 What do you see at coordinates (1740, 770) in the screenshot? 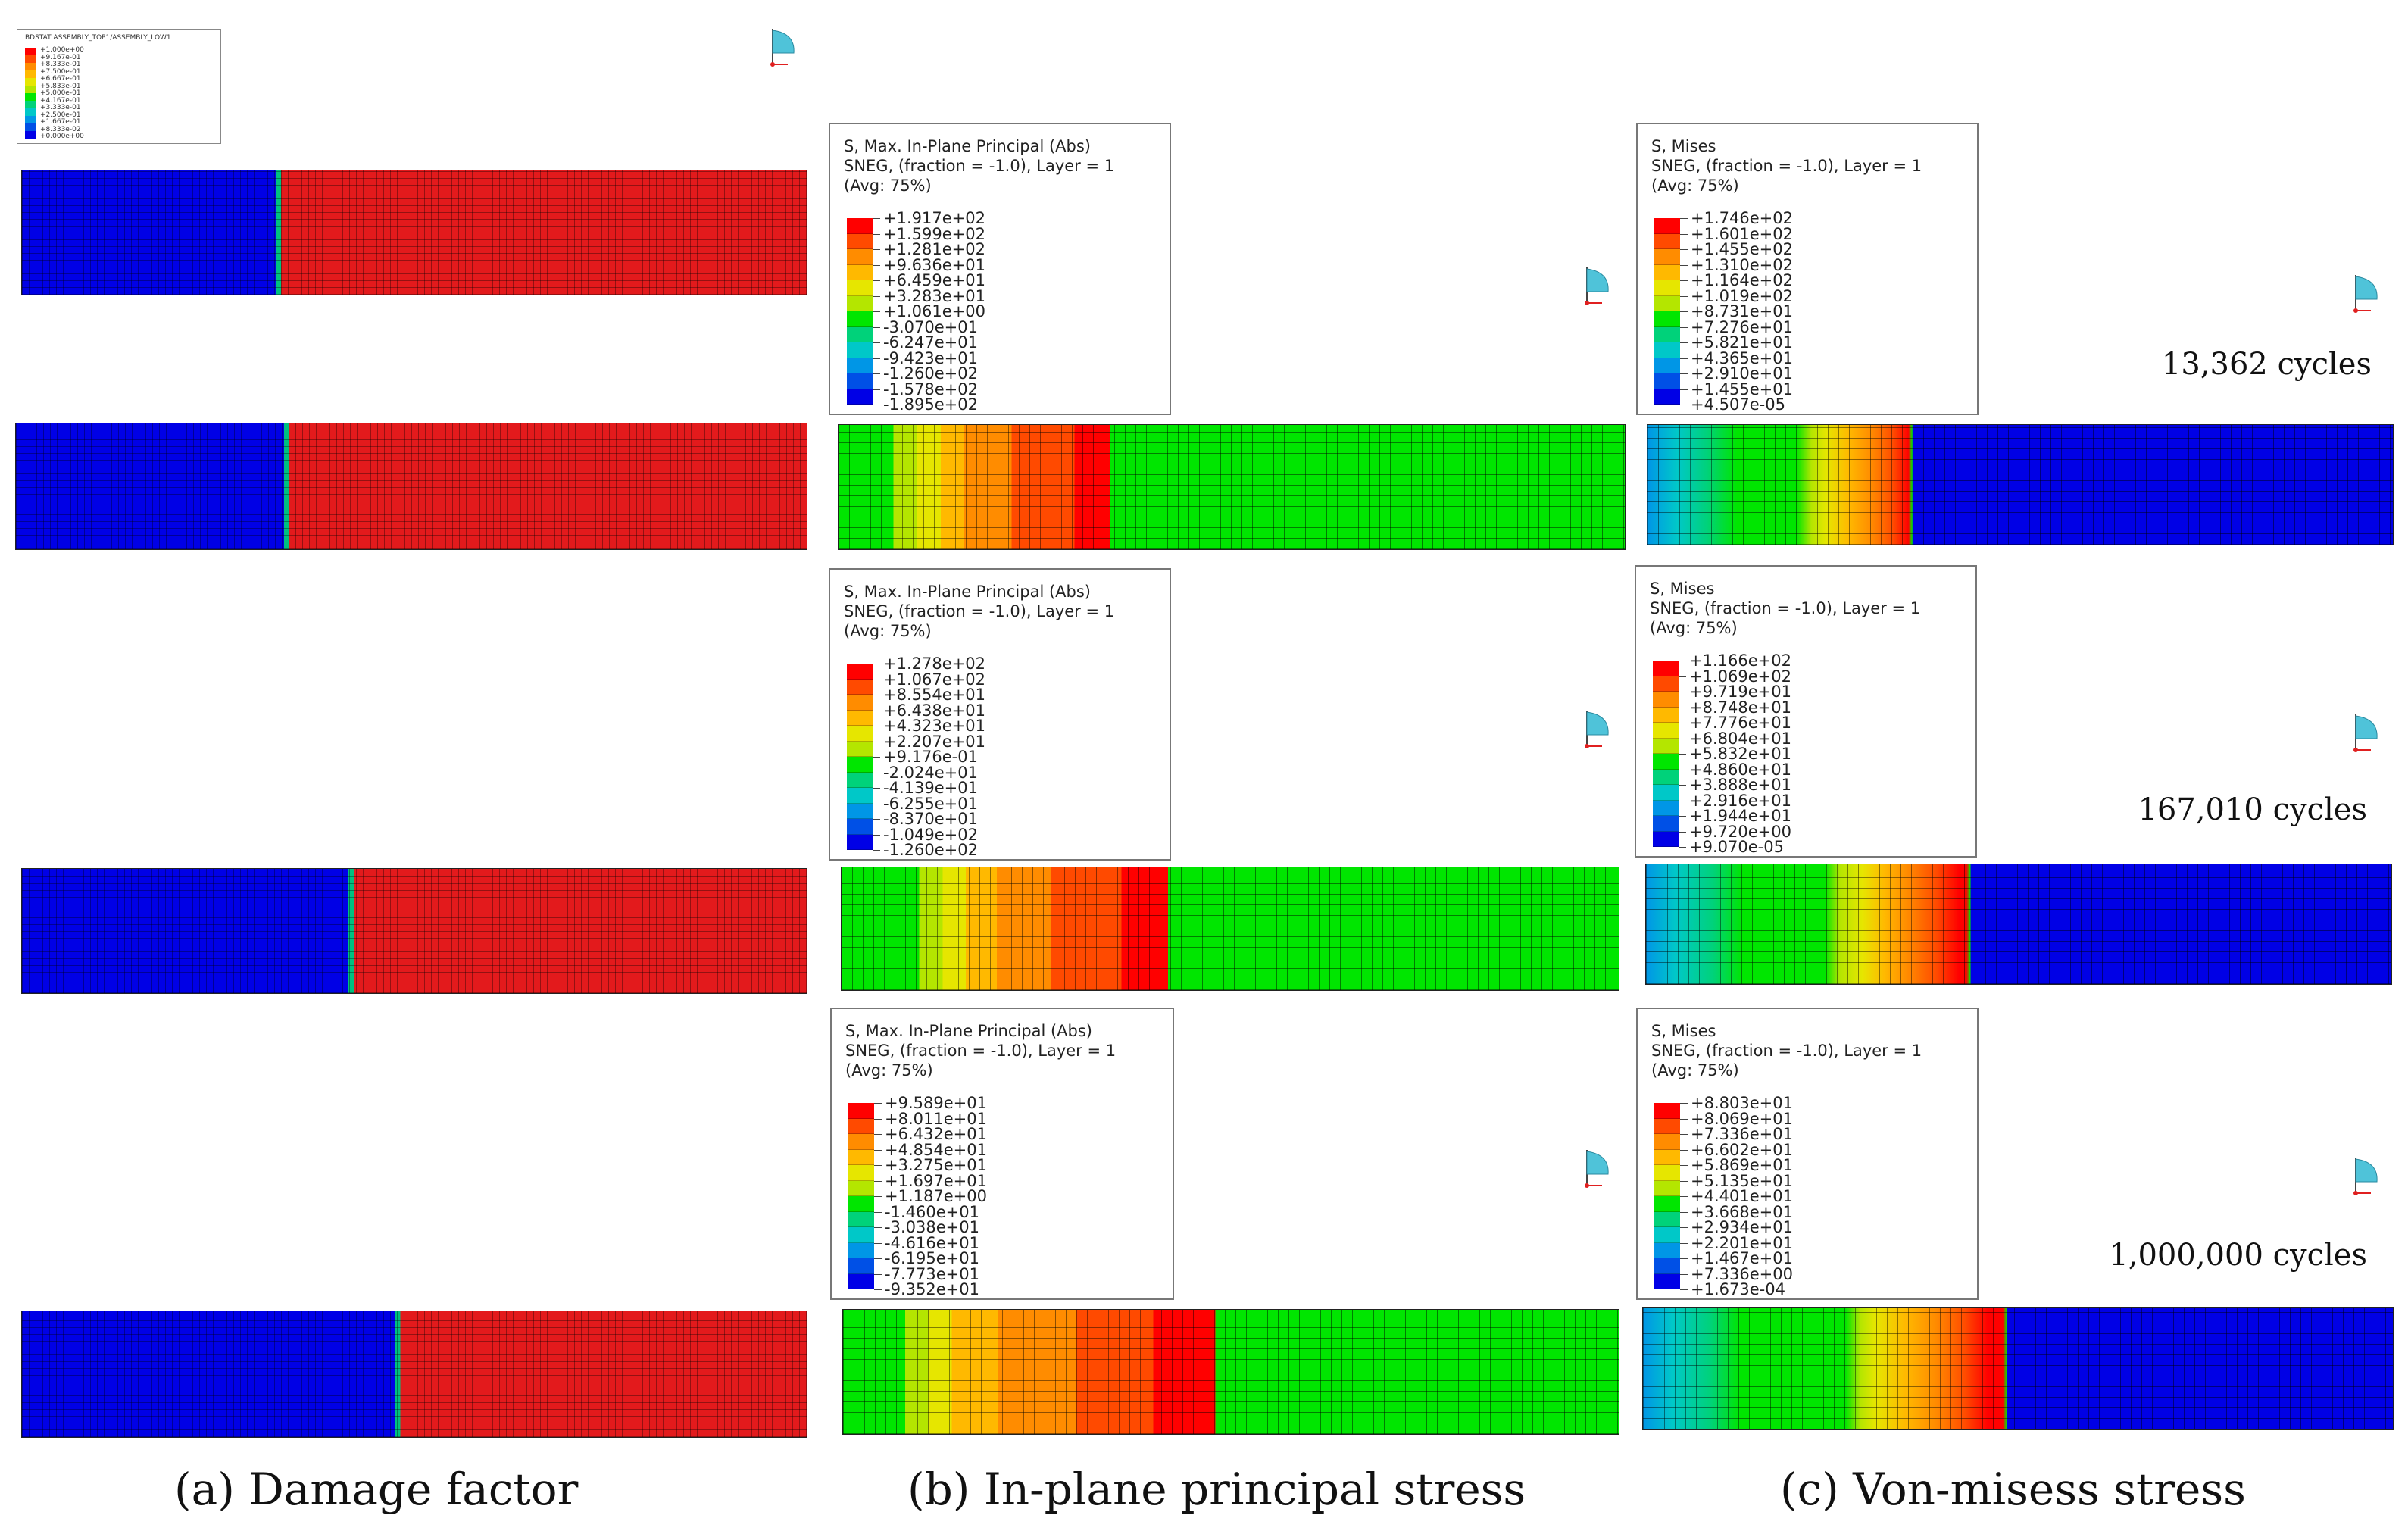
I see `legend-value: +4.860e+01` at bounding box center [1740, 770].